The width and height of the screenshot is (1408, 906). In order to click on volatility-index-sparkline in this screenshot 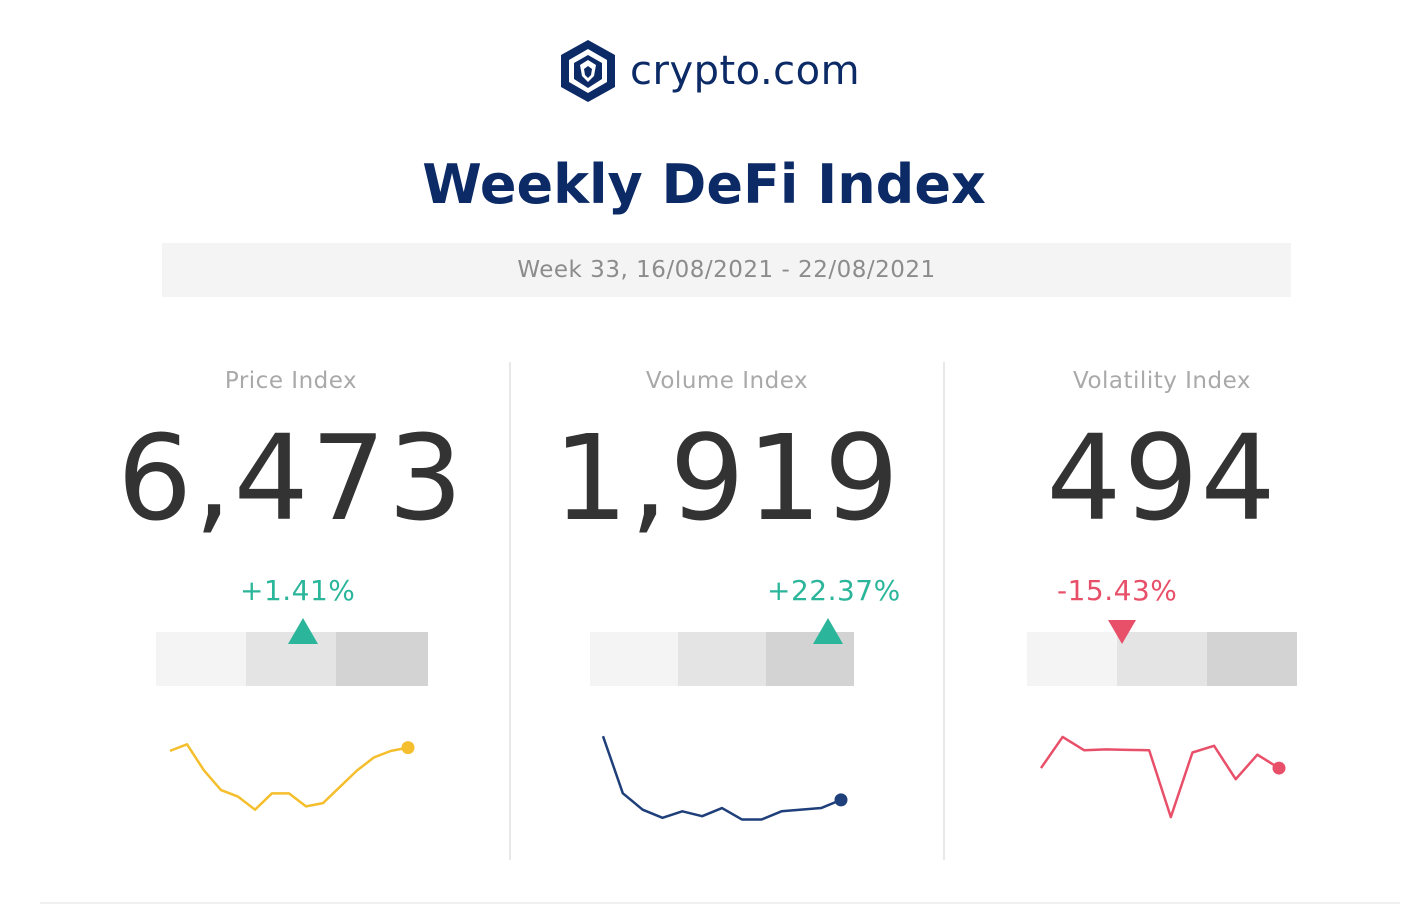, I will do `click(1162, 777)`.